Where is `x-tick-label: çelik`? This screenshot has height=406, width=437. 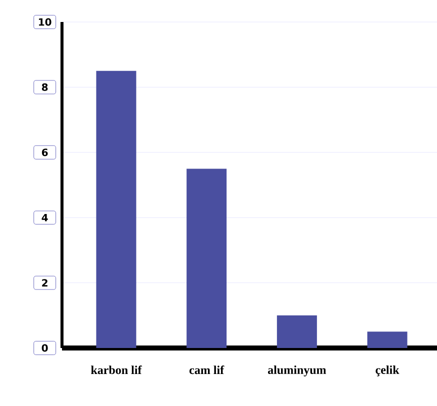
x-tick-label: çelik is located at coordinates (388, 371).